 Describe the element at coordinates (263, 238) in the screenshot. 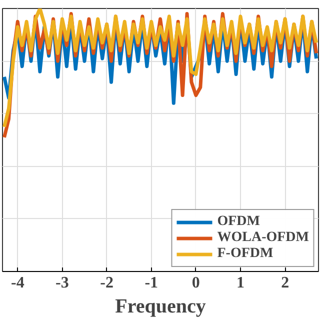

I see `legend-label: WOLA-OFDM` at that location.